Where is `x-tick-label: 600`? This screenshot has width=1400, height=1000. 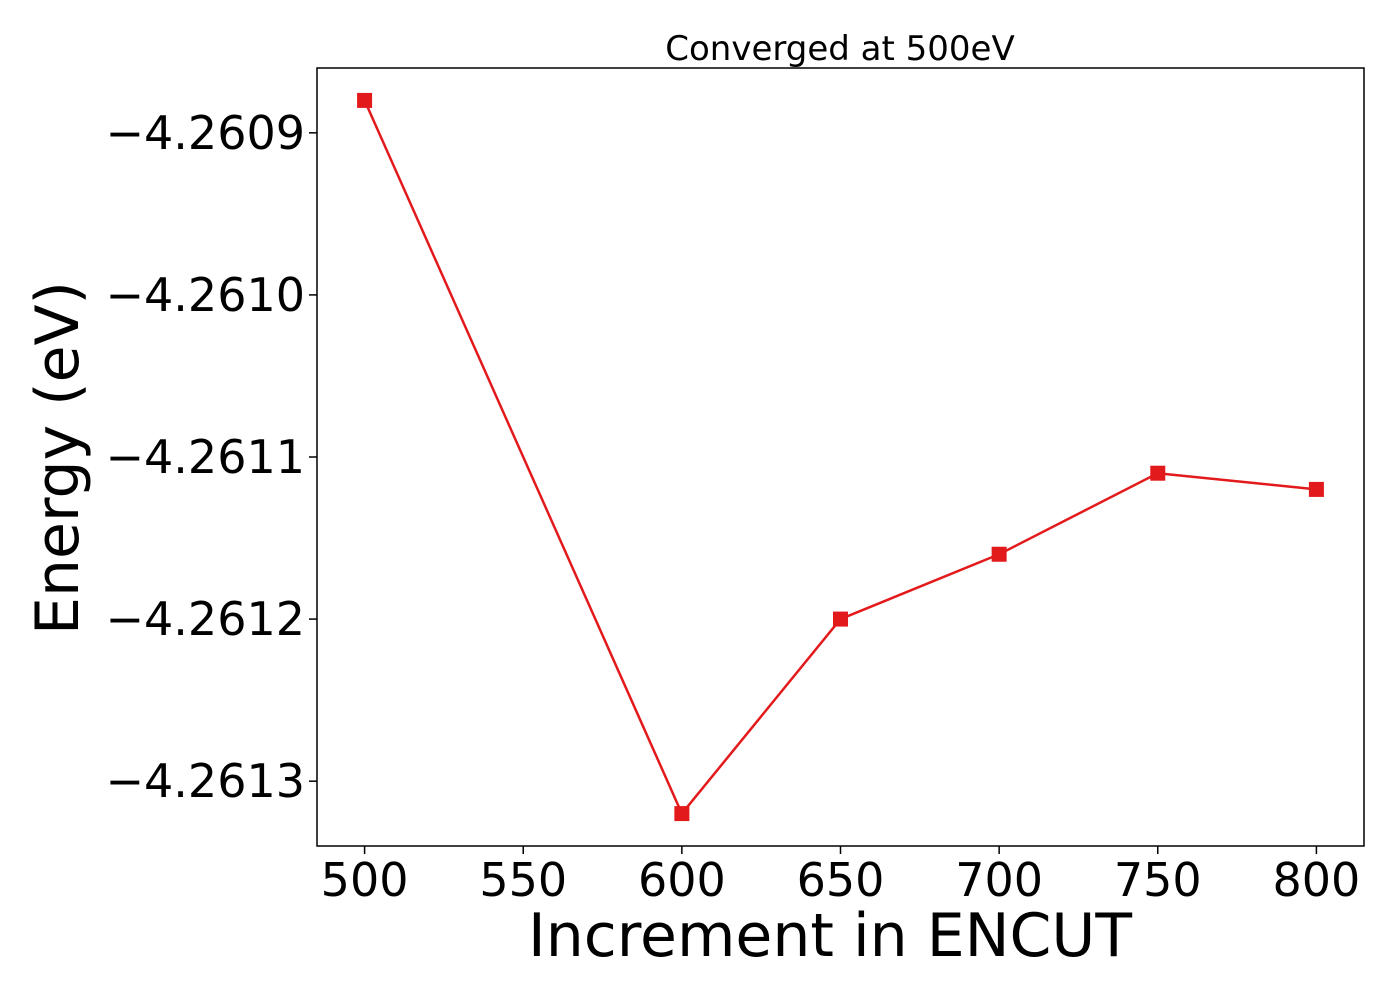
x-tick-label: 600 is located at coordinates (682, 880).